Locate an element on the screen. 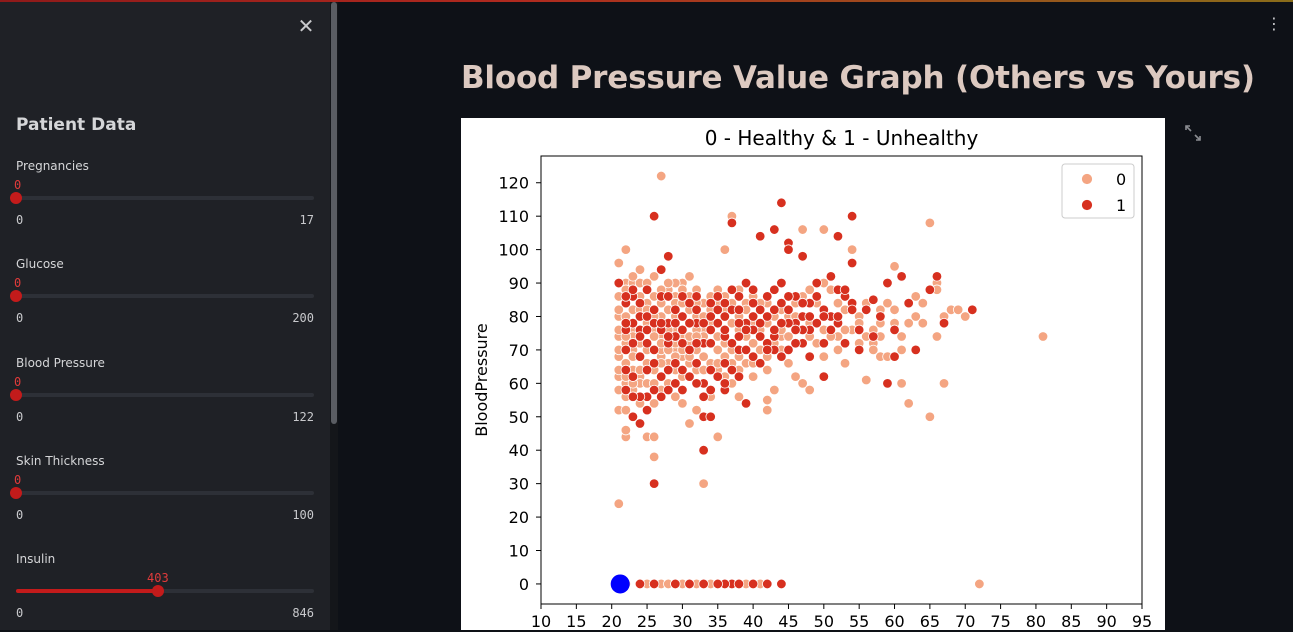 This screenshot has height=632, width=1293. vertical-ellipsis-icon: ⋮ is located at coordinates (1274, 23).